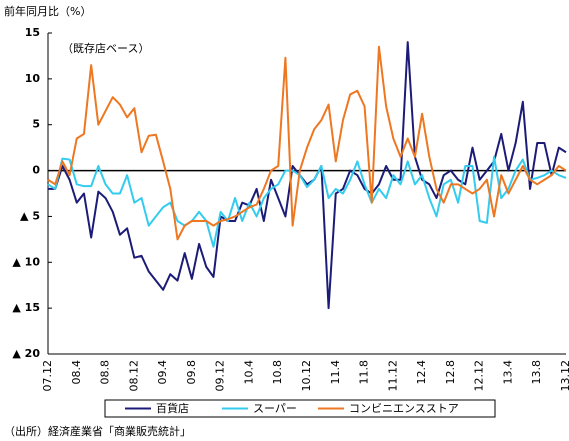 The width and height of the screenshot is (569, 441). Describe the element at coordinates (133, 376) in the screenshot. I see `x-tick-label: 08.12` at that location.